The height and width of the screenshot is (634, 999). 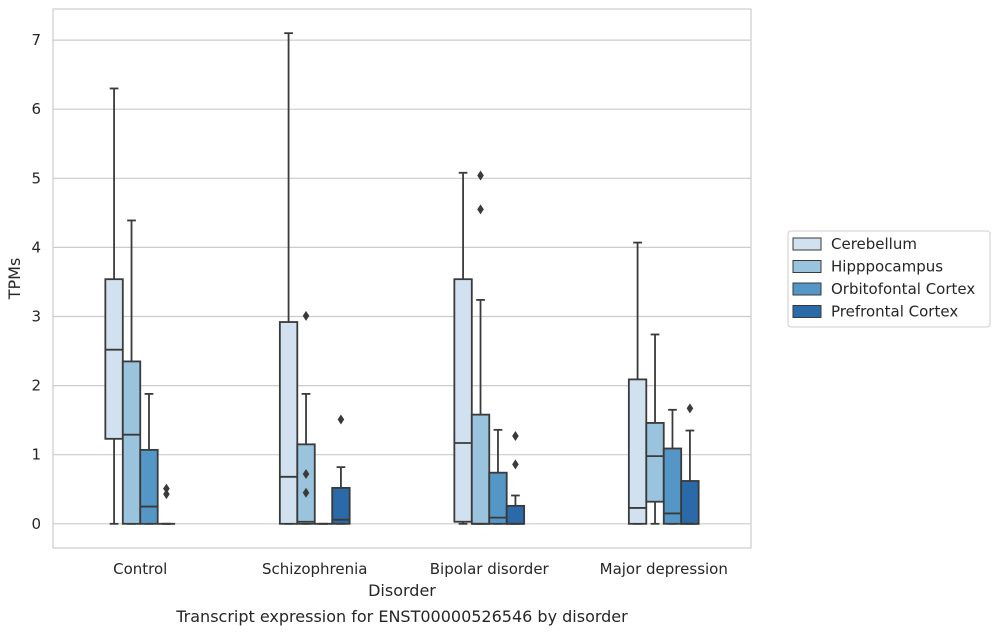 I want to click on y-tick-label: 1, so click(x=36, y=455).